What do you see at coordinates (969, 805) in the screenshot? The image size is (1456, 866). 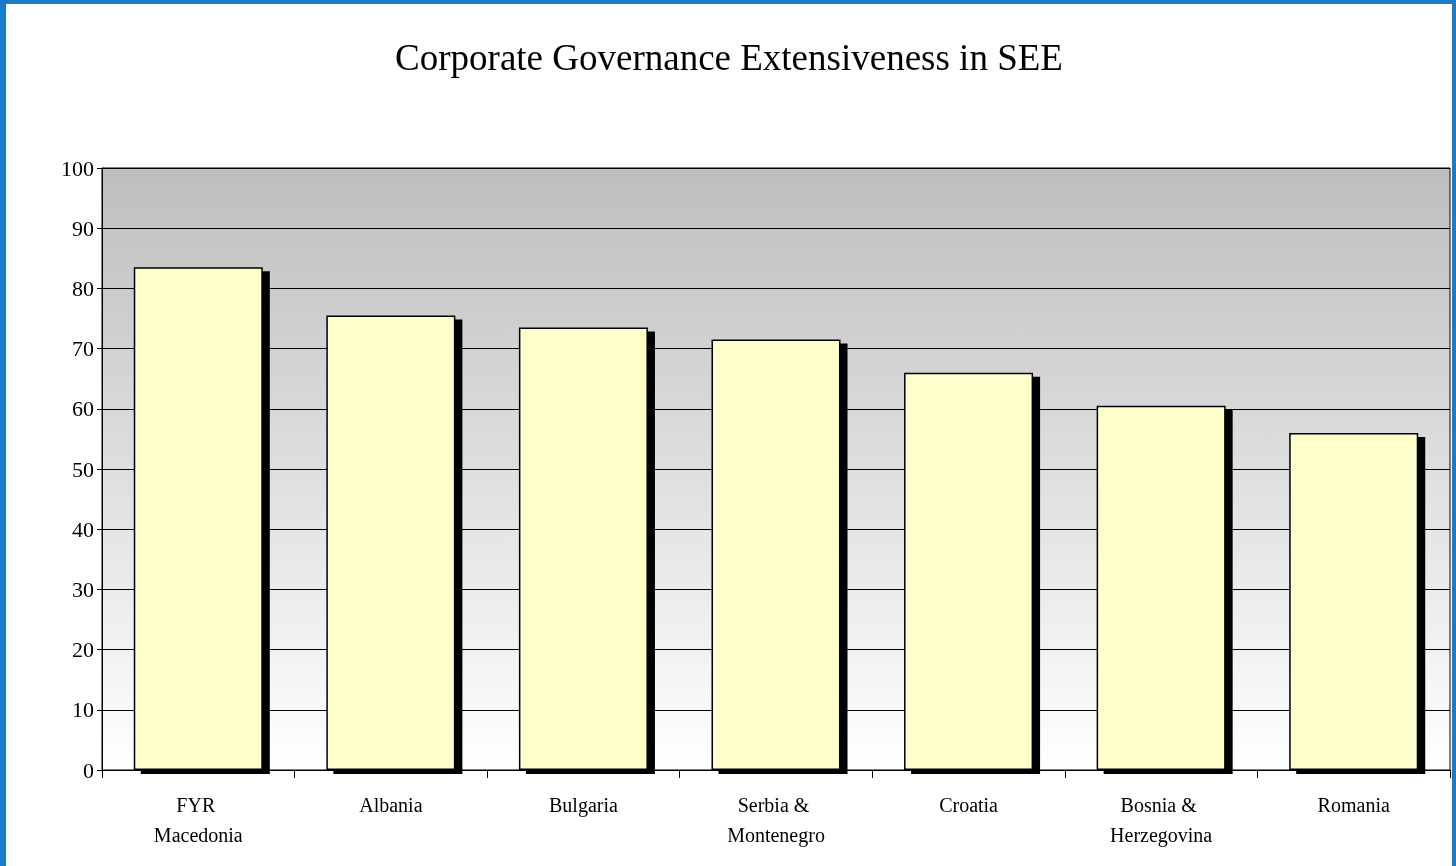 I see `x-tick-label: Croatia` at bounding box center [969, 805].